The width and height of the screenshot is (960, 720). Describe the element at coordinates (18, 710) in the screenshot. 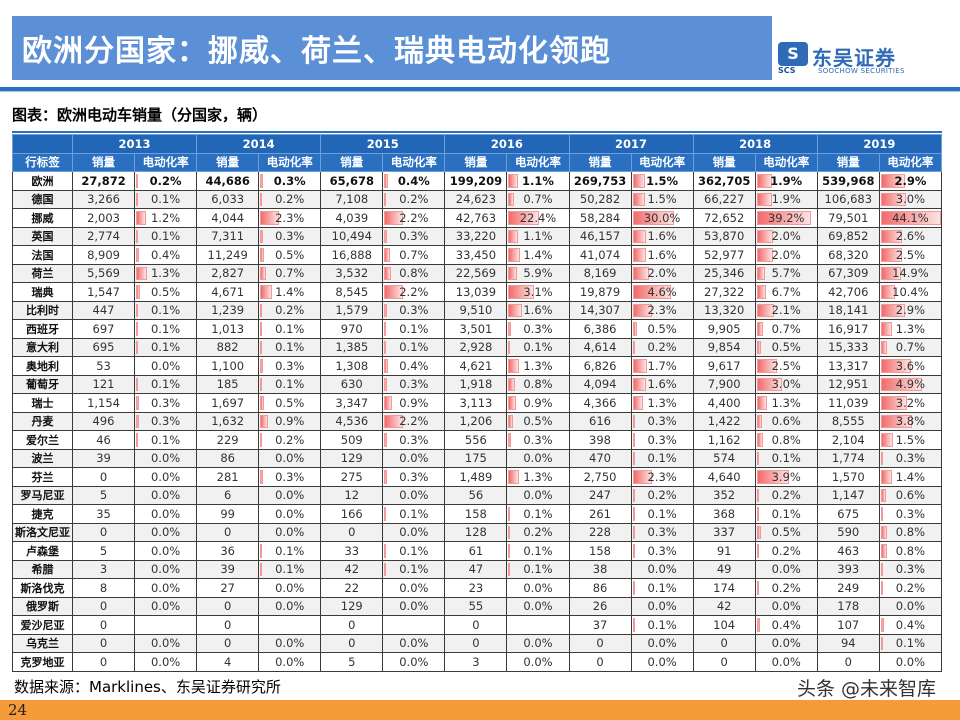

I see `page-number: 24` at that location.